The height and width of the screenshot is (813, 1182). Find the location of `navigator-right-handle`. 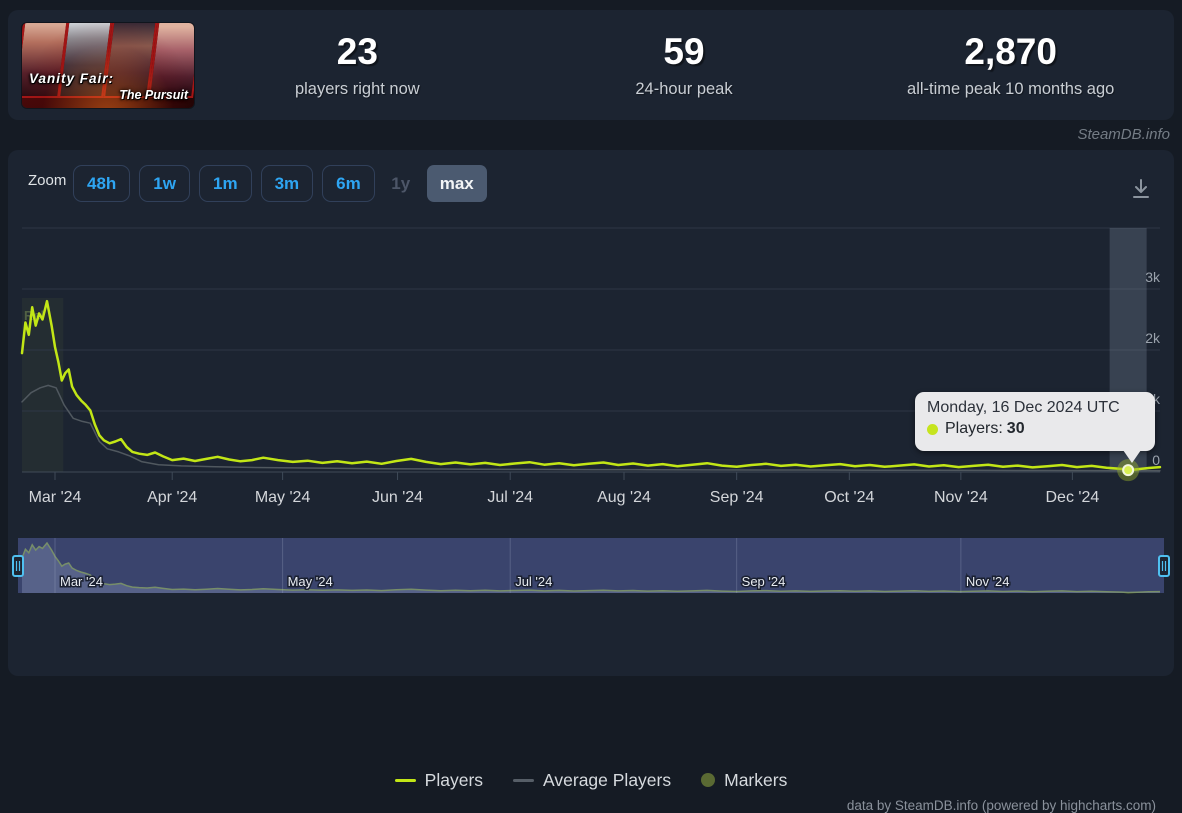

navigator-right-handle is located at coordinates (1164, 566).